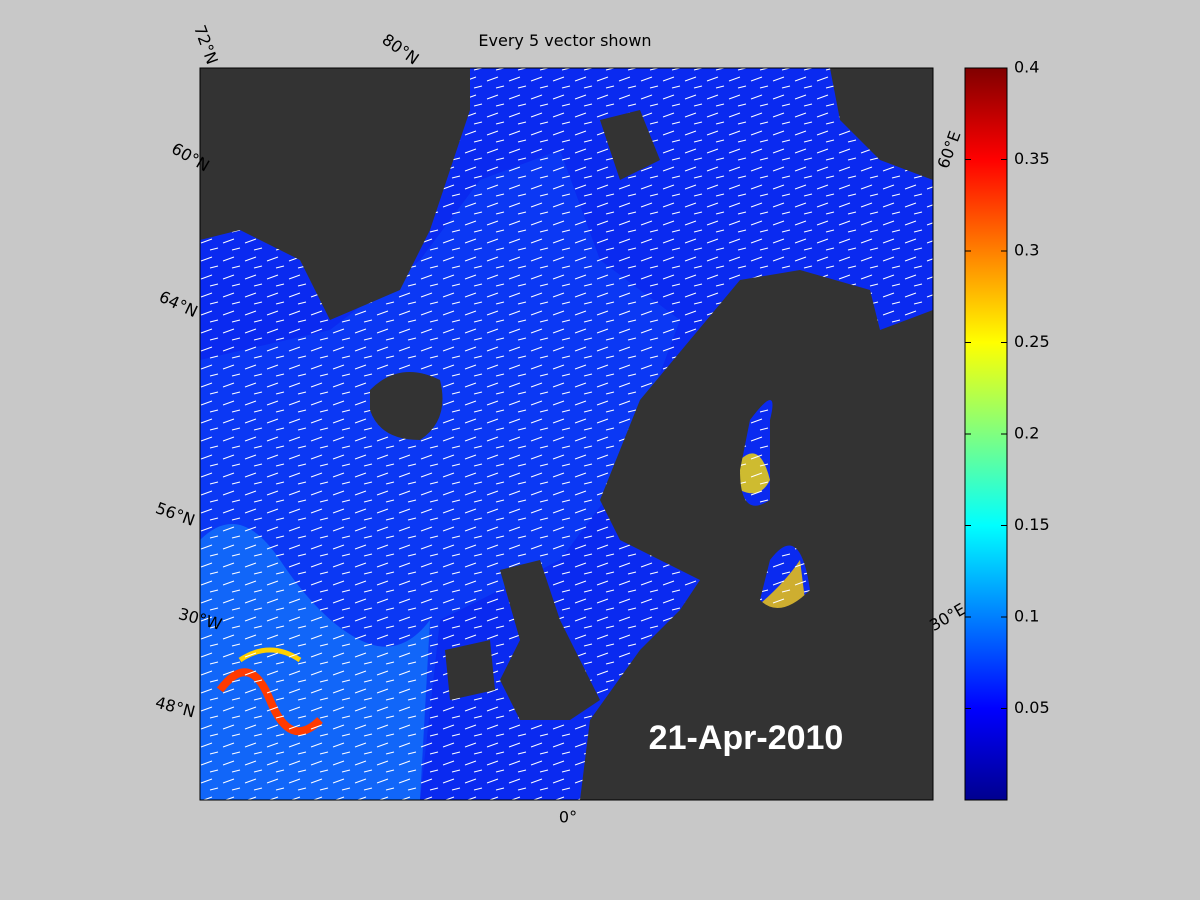 The image size is (1200, 900). I want to click on colorbar-tick-label: 0.1, so click(1026, 616).